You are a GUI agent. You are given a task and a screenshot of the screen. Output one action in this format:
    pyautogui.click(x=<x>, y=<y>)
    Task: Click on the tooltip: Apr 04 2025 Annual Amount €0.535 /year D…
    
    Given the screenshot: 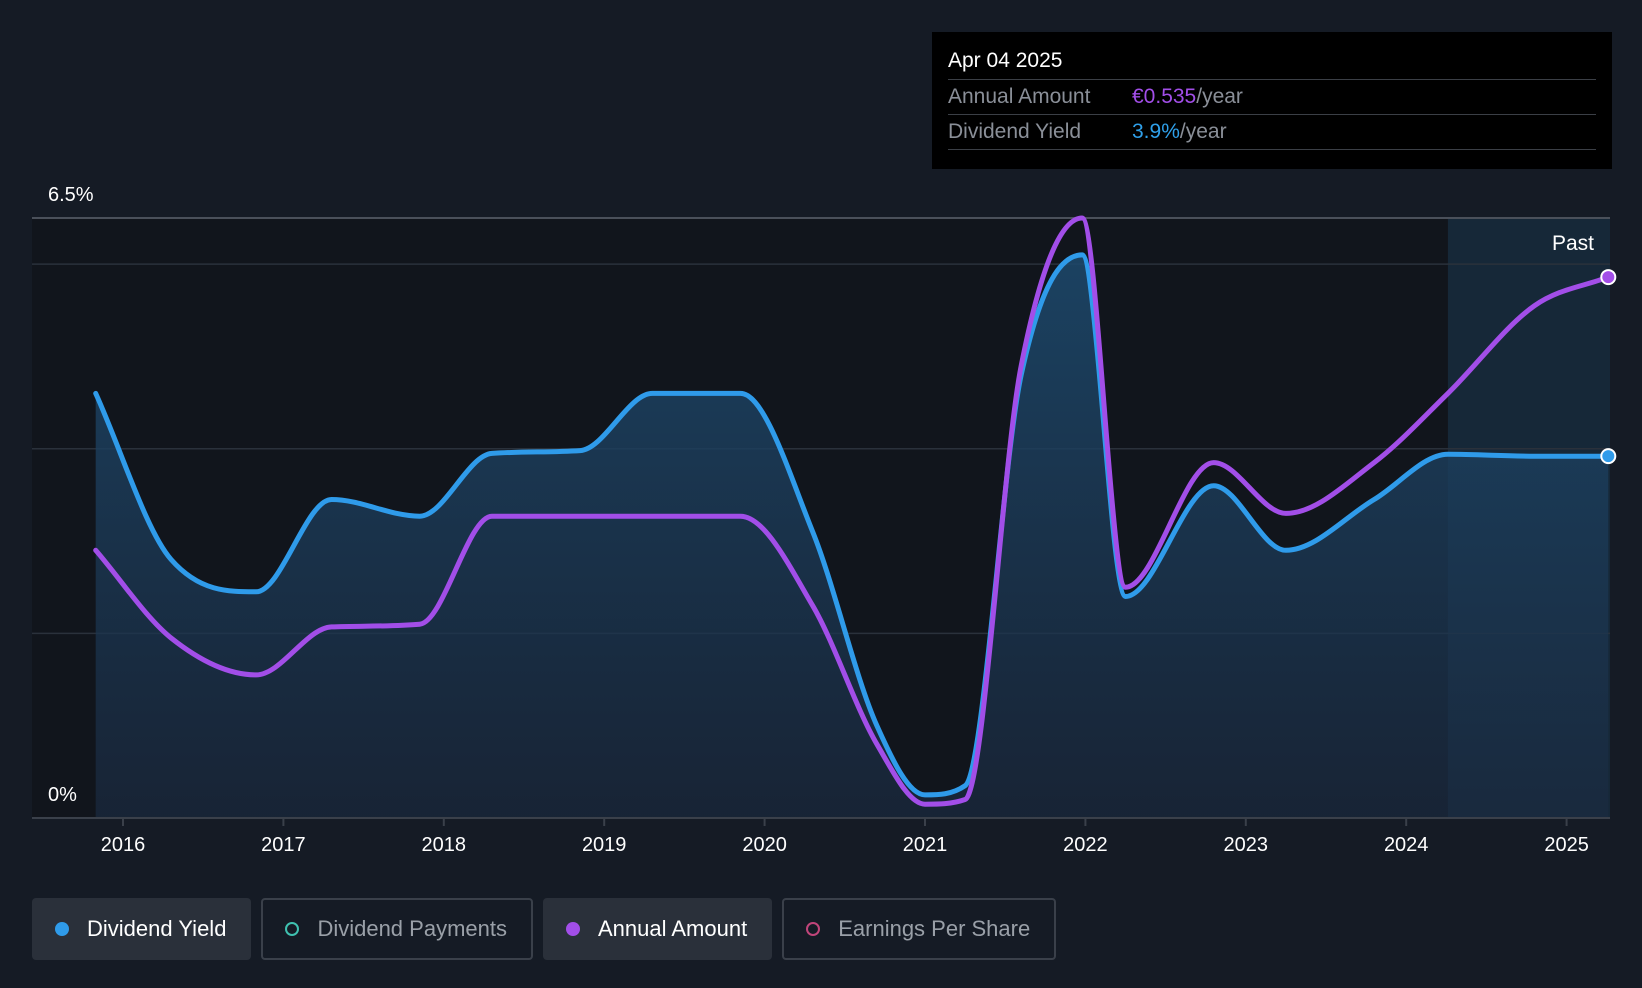 What is the action you would take?
    pyautogui.click(x=1272, y=100)
    